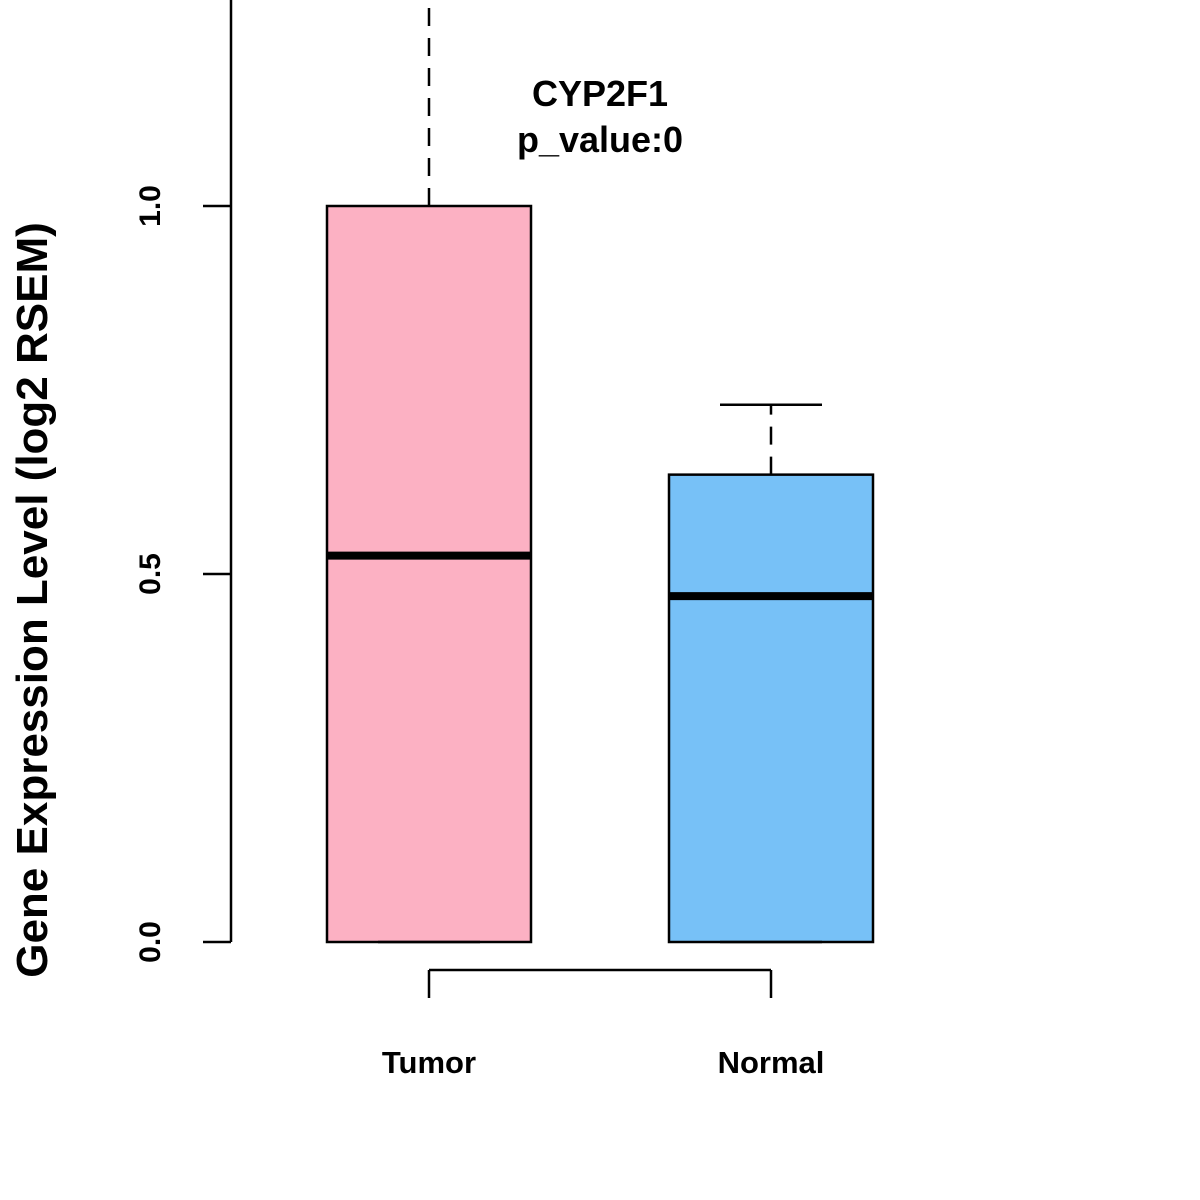 The height and width of the screenshot is (1200, 1200). What do you see at coordinates (32, 600) in the screenshot?
I see `y-axis-label: Gene Expression Level (log2 RSEM)` at bounding box center [32, 600].